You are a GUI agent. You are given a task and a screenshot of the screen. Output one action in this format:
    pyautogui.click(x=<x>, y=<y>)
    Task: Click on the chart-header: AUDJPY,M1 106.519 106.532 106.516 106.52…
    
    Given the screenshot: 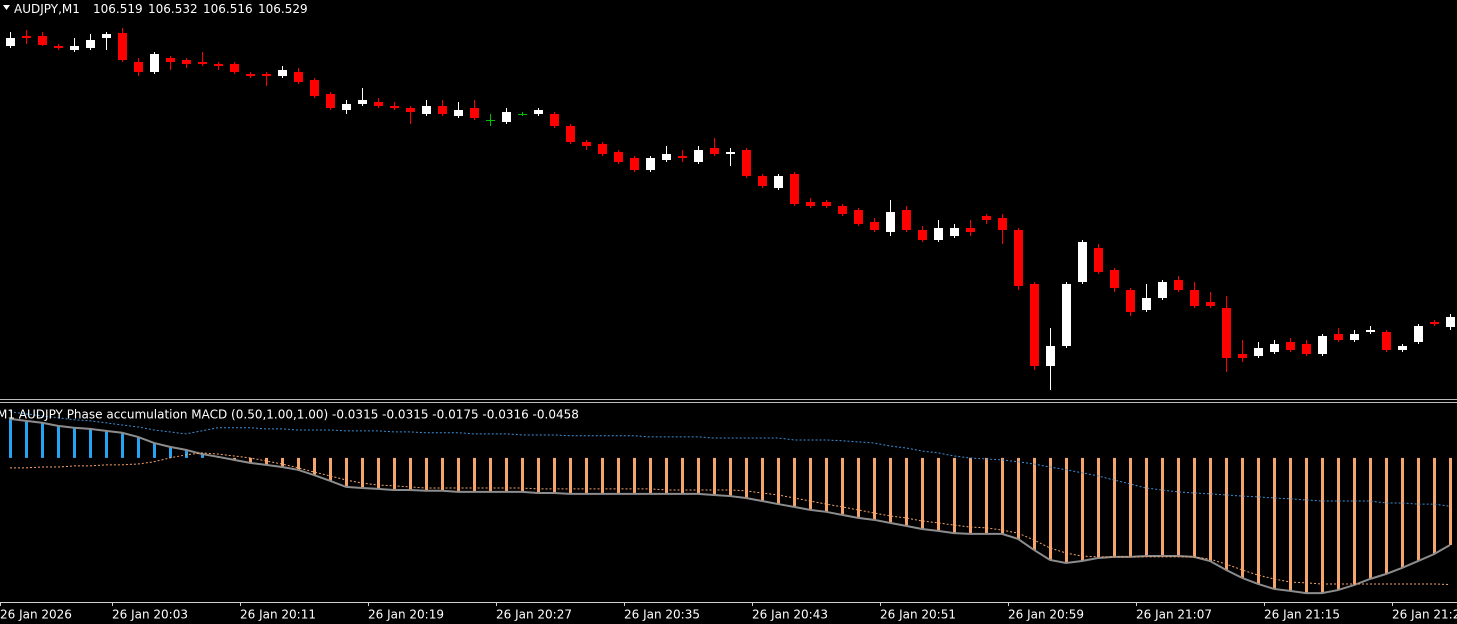 What is the action you would take?
    pyautogui.click(x=161, y=9)
    